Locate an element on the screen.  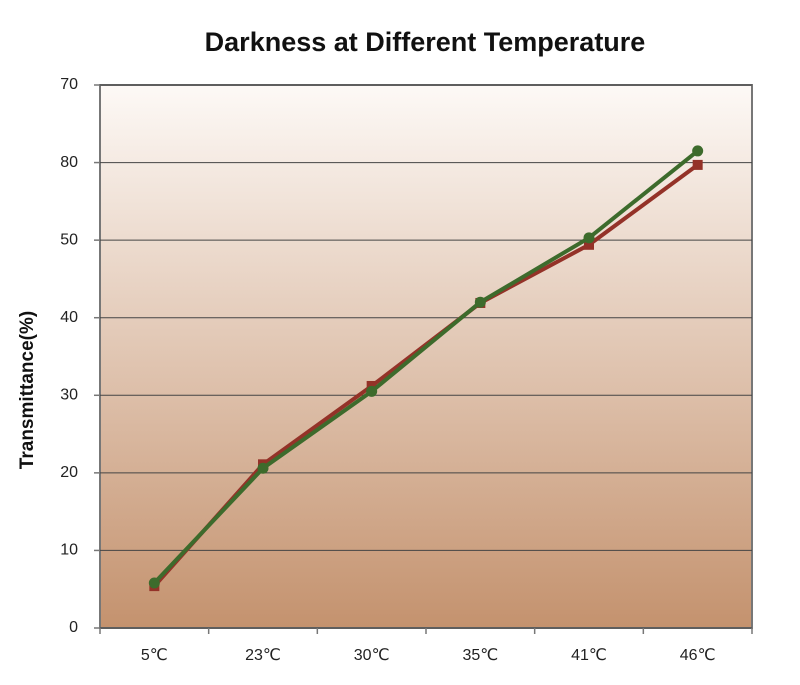
x-tick-label: 41℃ is located at coordinates (589, 655).